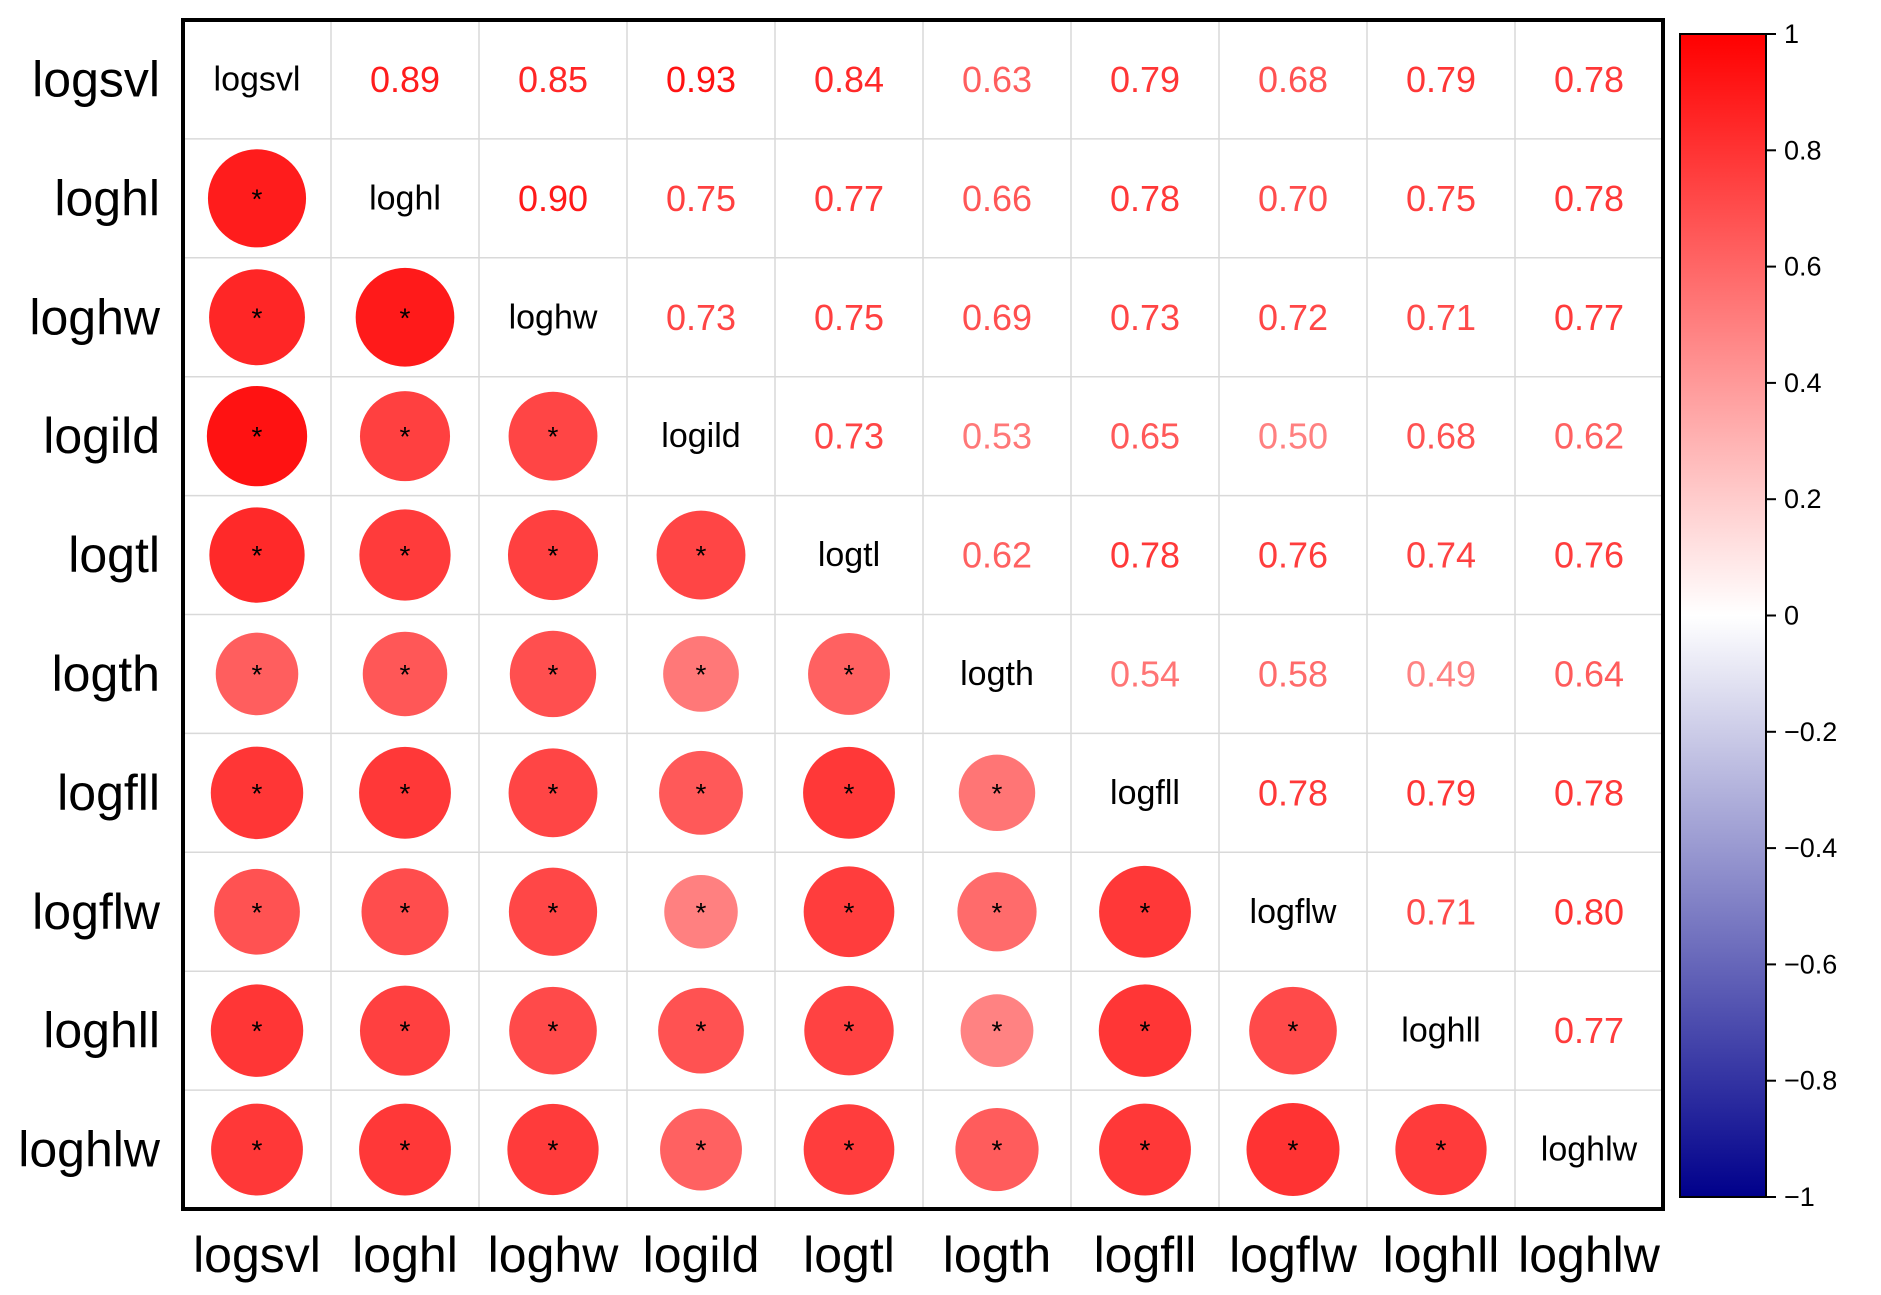  What do you see at coordinates (1589, 1255) in the screenshot?
I see `column-label: loghlw` at bounding box center [1589, 1255].